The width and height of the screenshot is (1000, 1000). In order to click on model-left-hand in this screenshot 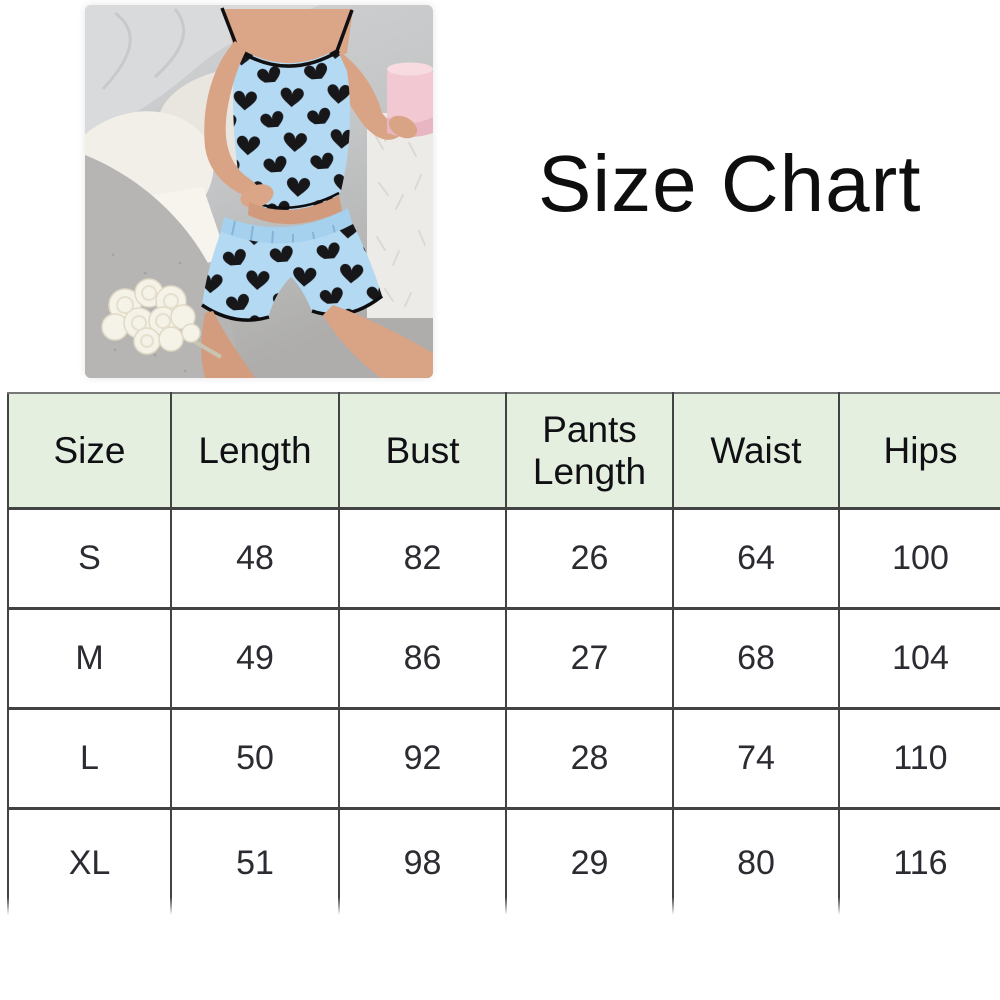, I will do `click(257, 196)`.